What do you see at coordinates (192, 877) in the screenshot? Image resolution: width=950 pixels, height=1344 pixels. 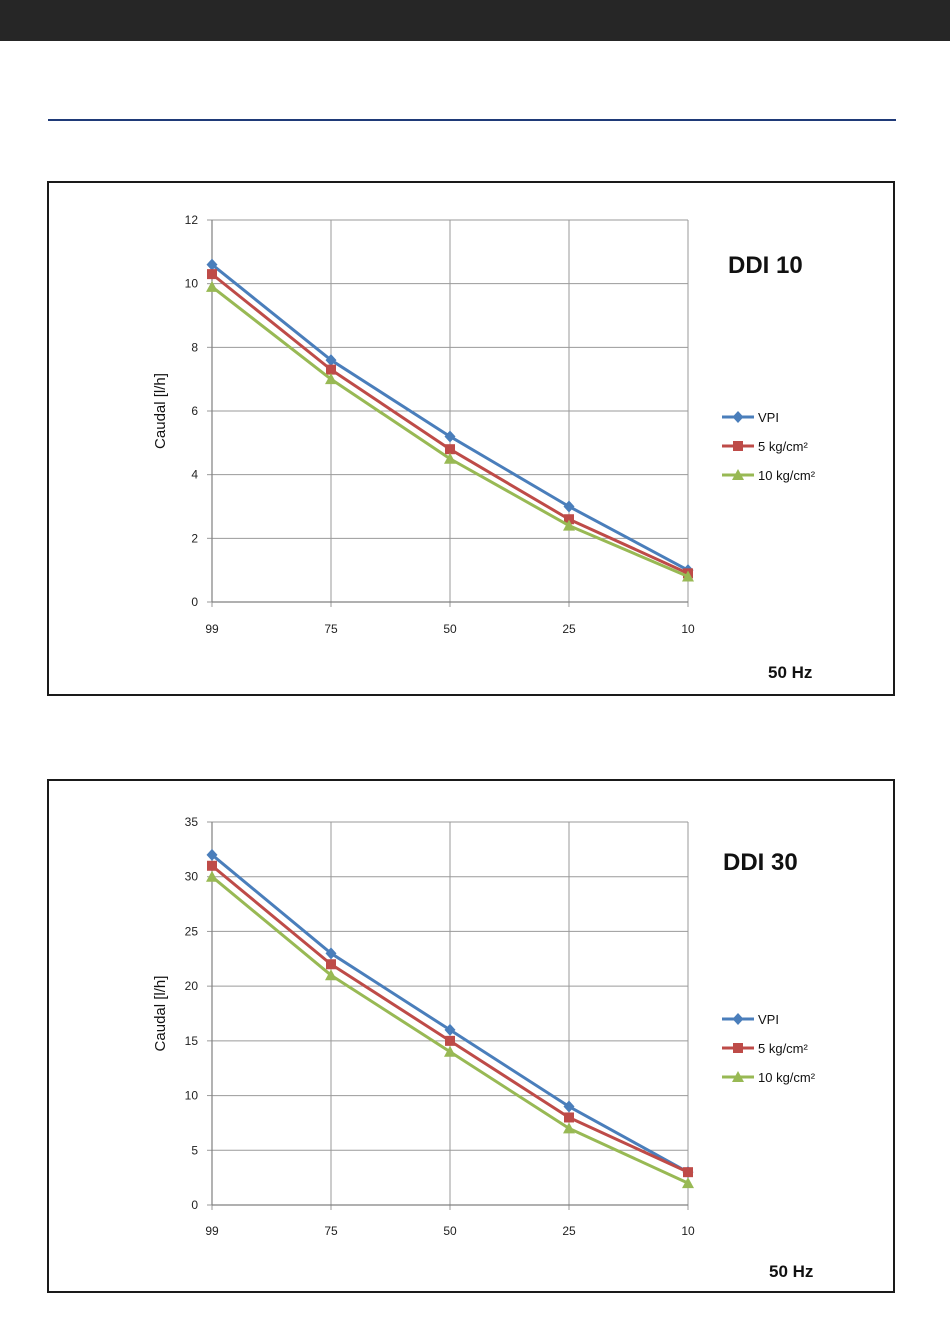 I see `y-tick-label: 30` at bounding box center [192, 877].